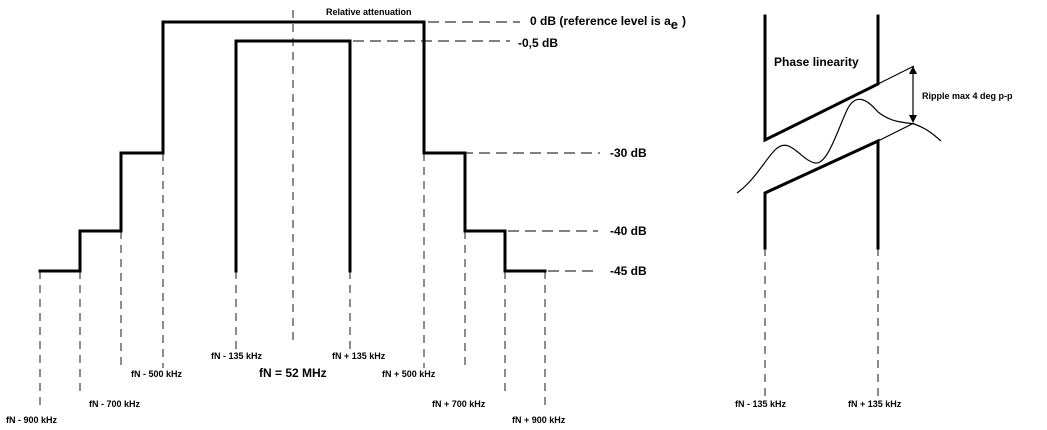  Describe the element at coordinates (476, 146) in the screenshot. I see `level-leaders` at that location.